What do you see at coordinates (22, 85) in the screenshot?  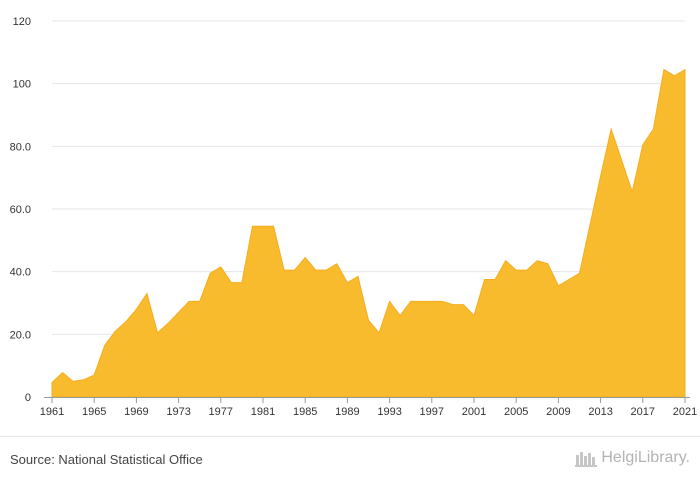 I see `y-tick-label: 100` at bounding box center [22, 85].